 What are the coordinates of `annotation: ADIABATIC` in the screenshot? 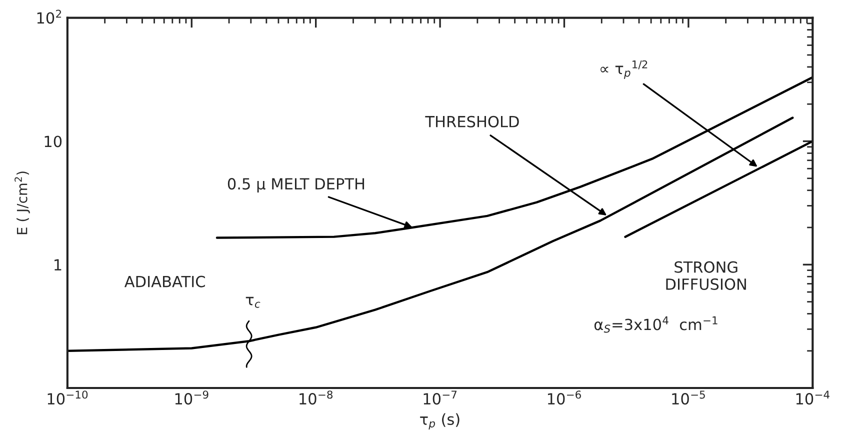 It's located at (164, 282).